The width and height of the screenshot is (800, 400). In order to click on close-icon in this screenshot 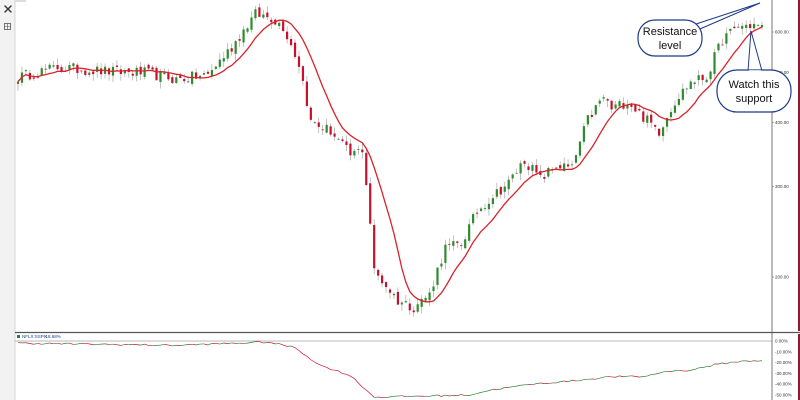, I will do `click(8, 9)`.